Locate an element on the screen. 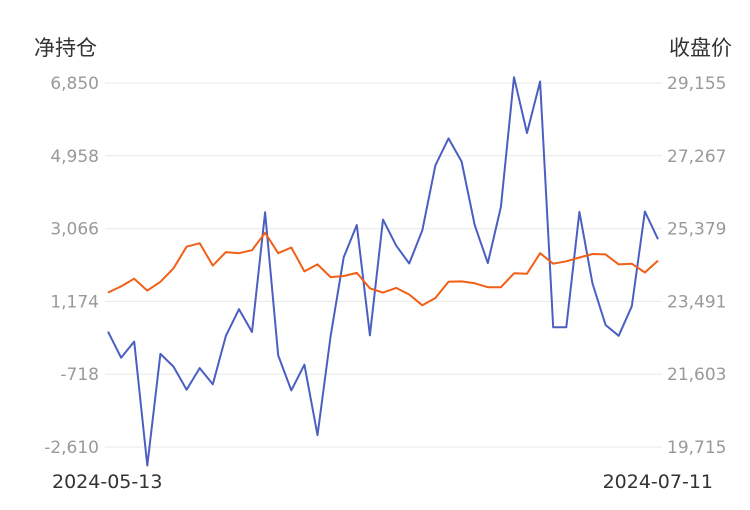 The height and width of the screenshot is (510, 750). left-tick-label: 4,958 is located at coordinates (74, 157).